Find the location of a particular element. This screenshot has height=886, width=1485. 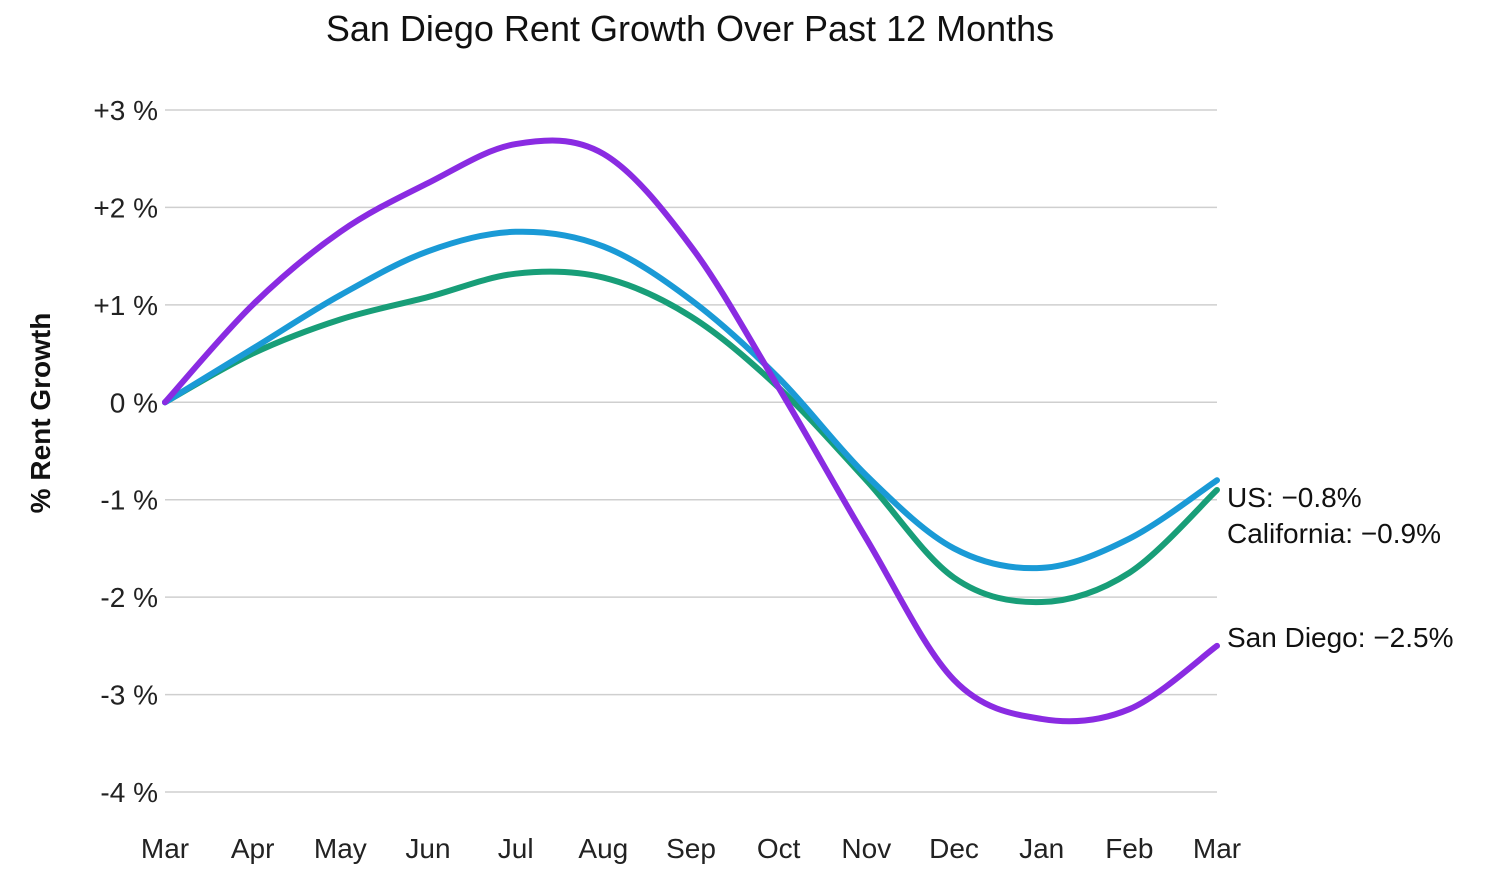

y-tick-label: -3 % is located at coordinates (129, 695).